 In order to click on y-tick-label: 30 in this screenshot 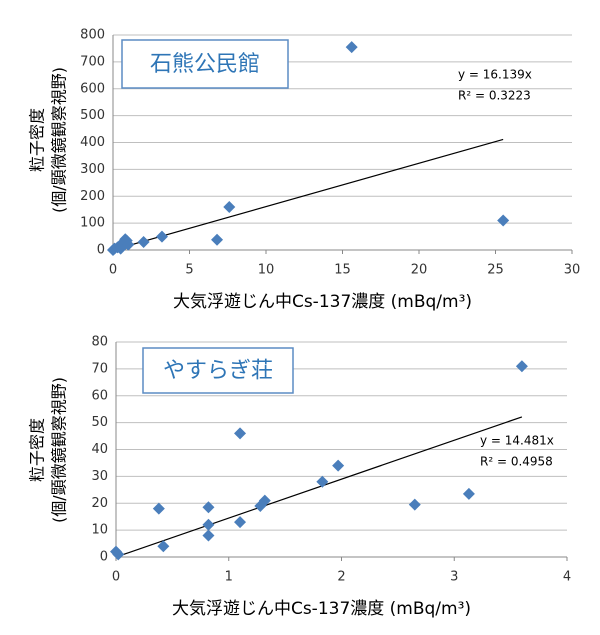, I will do `click(99, 476)`.